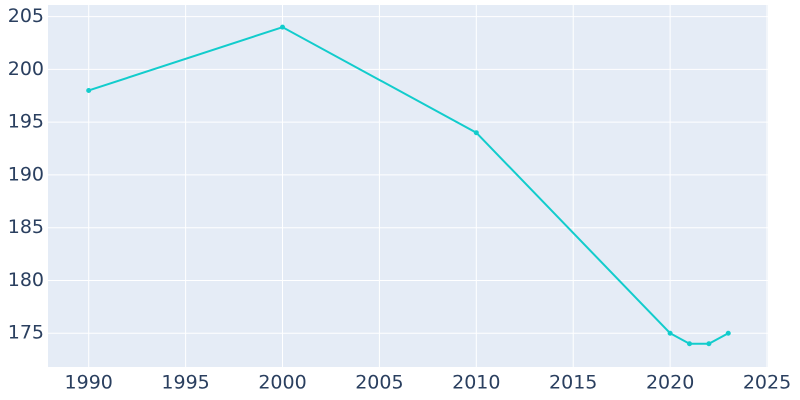 The image size is (800, 400). I want to click on x-tick-label: 2010, so click(476, 383).